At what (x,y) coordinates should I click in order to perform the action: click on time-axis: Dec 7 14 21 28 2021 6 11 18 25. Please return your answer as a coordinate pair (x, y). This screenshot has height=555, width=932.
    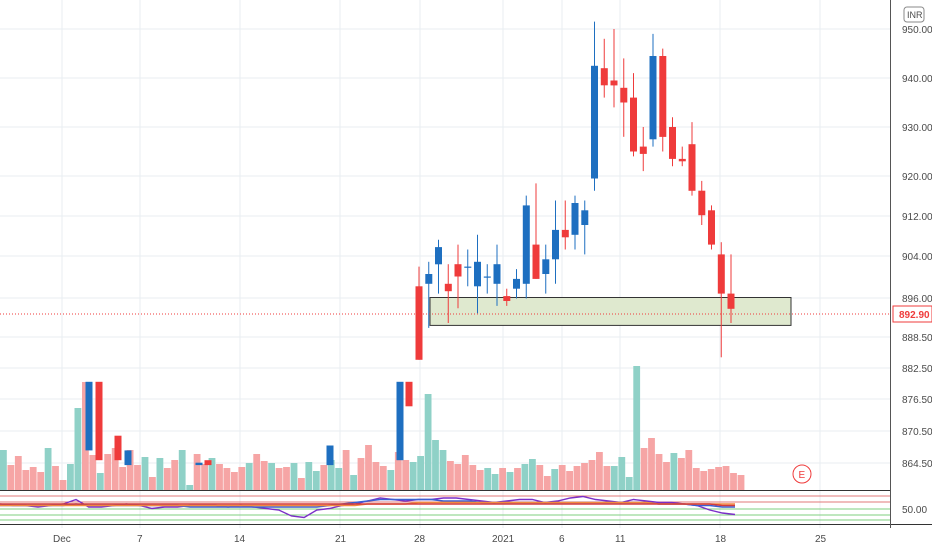
    Looking at the image, I should click on (440, 539).